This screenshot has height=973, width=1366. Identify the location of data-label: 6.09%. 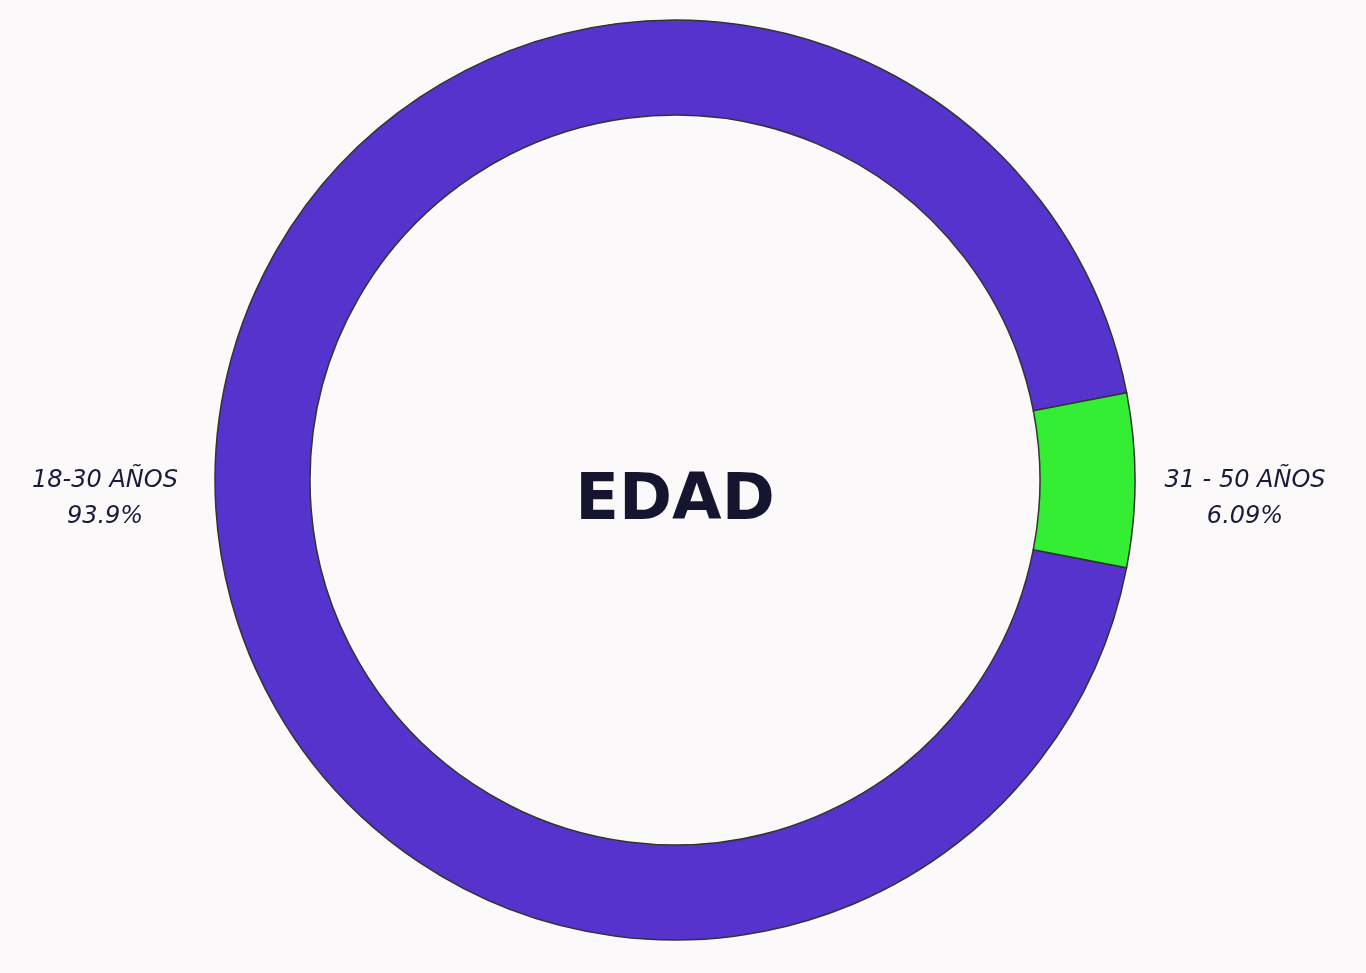
(1245, 515).